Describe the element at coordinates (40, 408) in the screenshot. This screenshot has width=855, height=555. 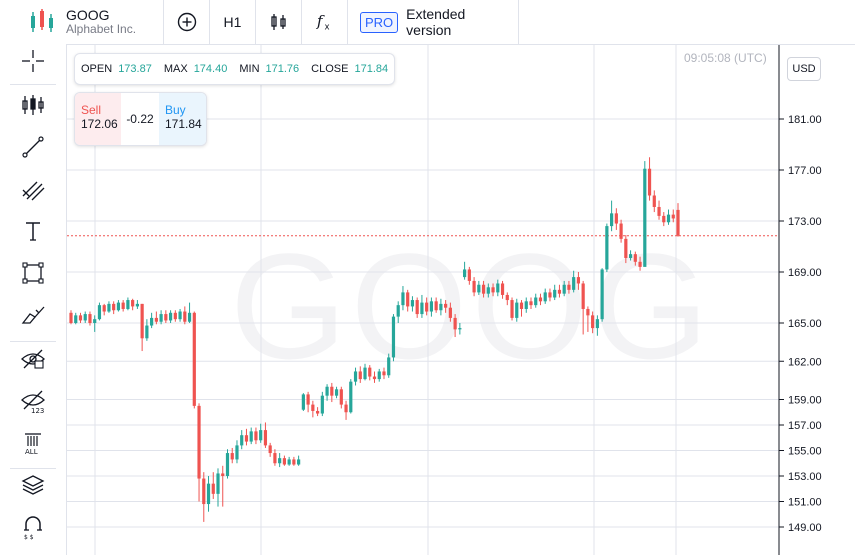
I see `hide-indicators-tool: 123` at that location.